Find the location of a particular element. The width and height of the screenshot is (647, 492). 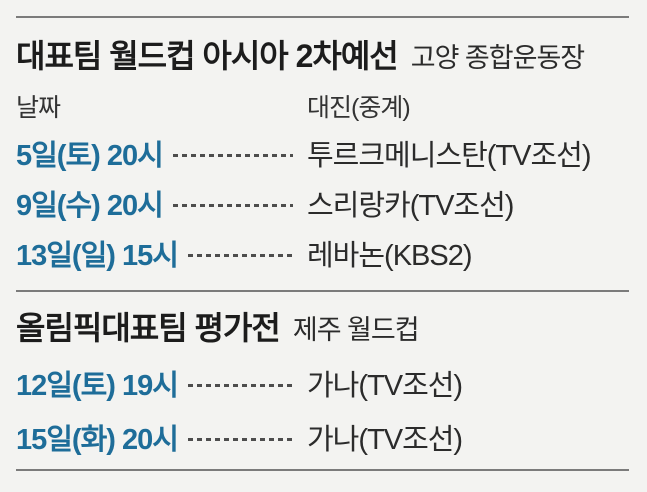

date-cell: 5일(토) 20시 is located at coordinates (161, 153).